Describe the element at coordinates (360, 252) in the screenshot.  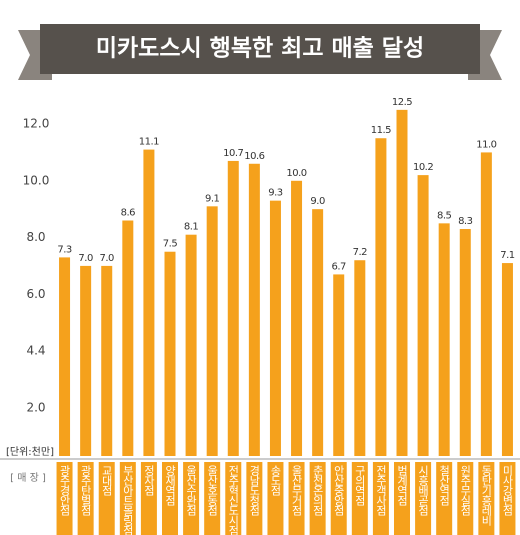
I see `value-label: 7.2` at that location.